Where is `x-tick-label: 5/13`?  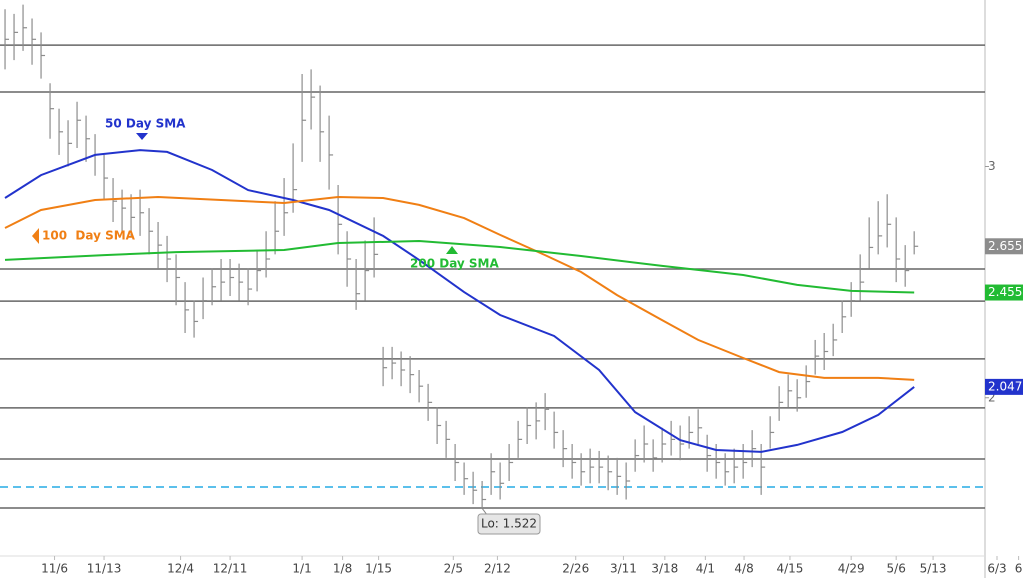
x-tick-label: 5/13 is located at coordinates (933, 569).